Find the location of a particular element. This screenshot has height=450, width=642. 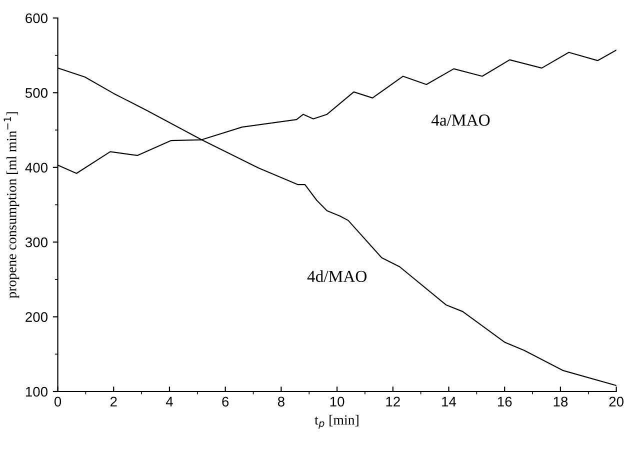

x-axis-title: t$_{p}$ [min] is located at coordinates (336, 421).